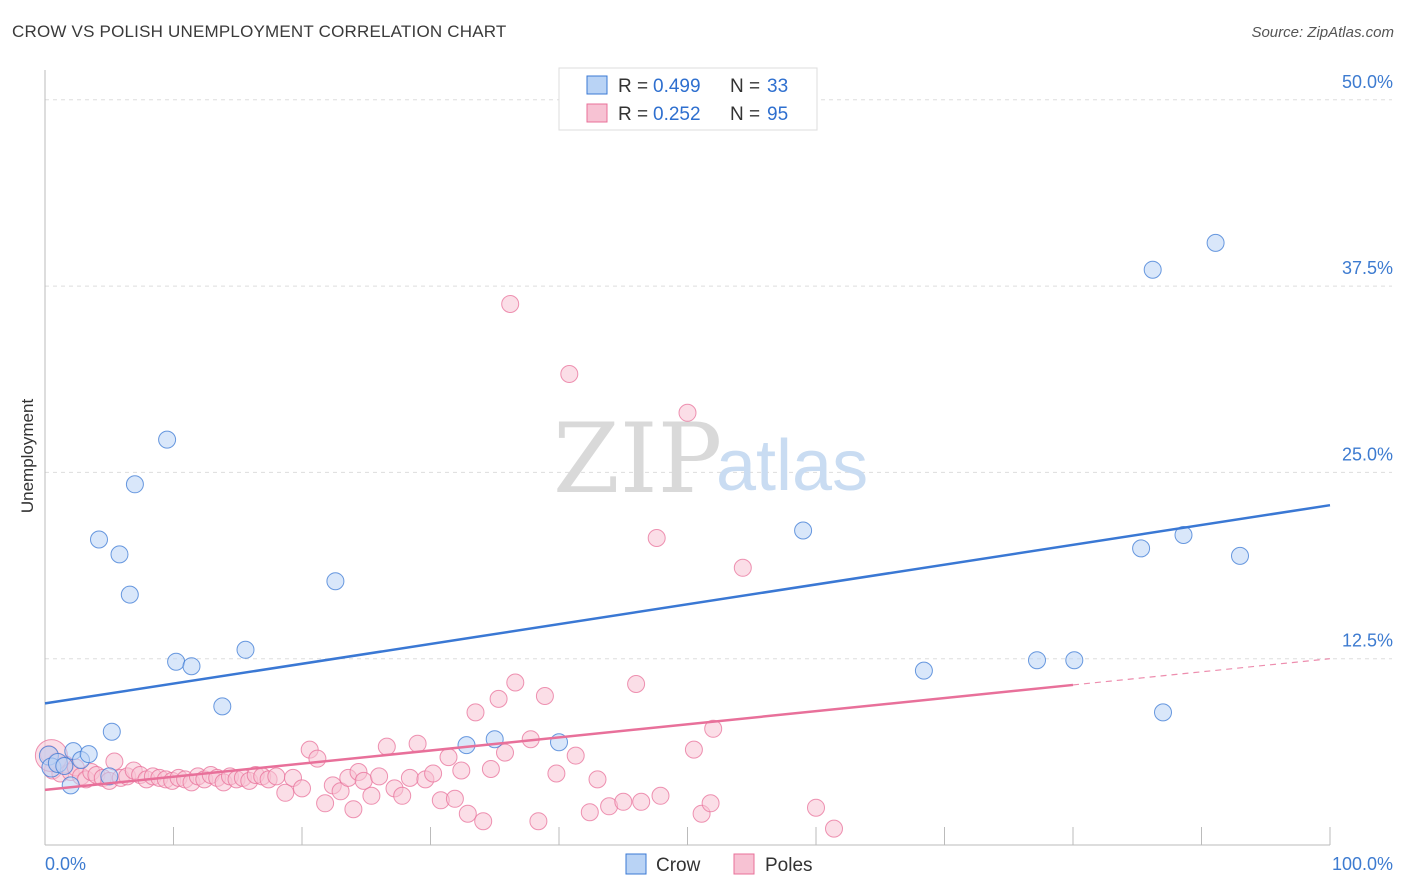 The height and width of the screenshot is (892, 1406). I want to click on legend-poles-n-value: 95, so click(777, 114).